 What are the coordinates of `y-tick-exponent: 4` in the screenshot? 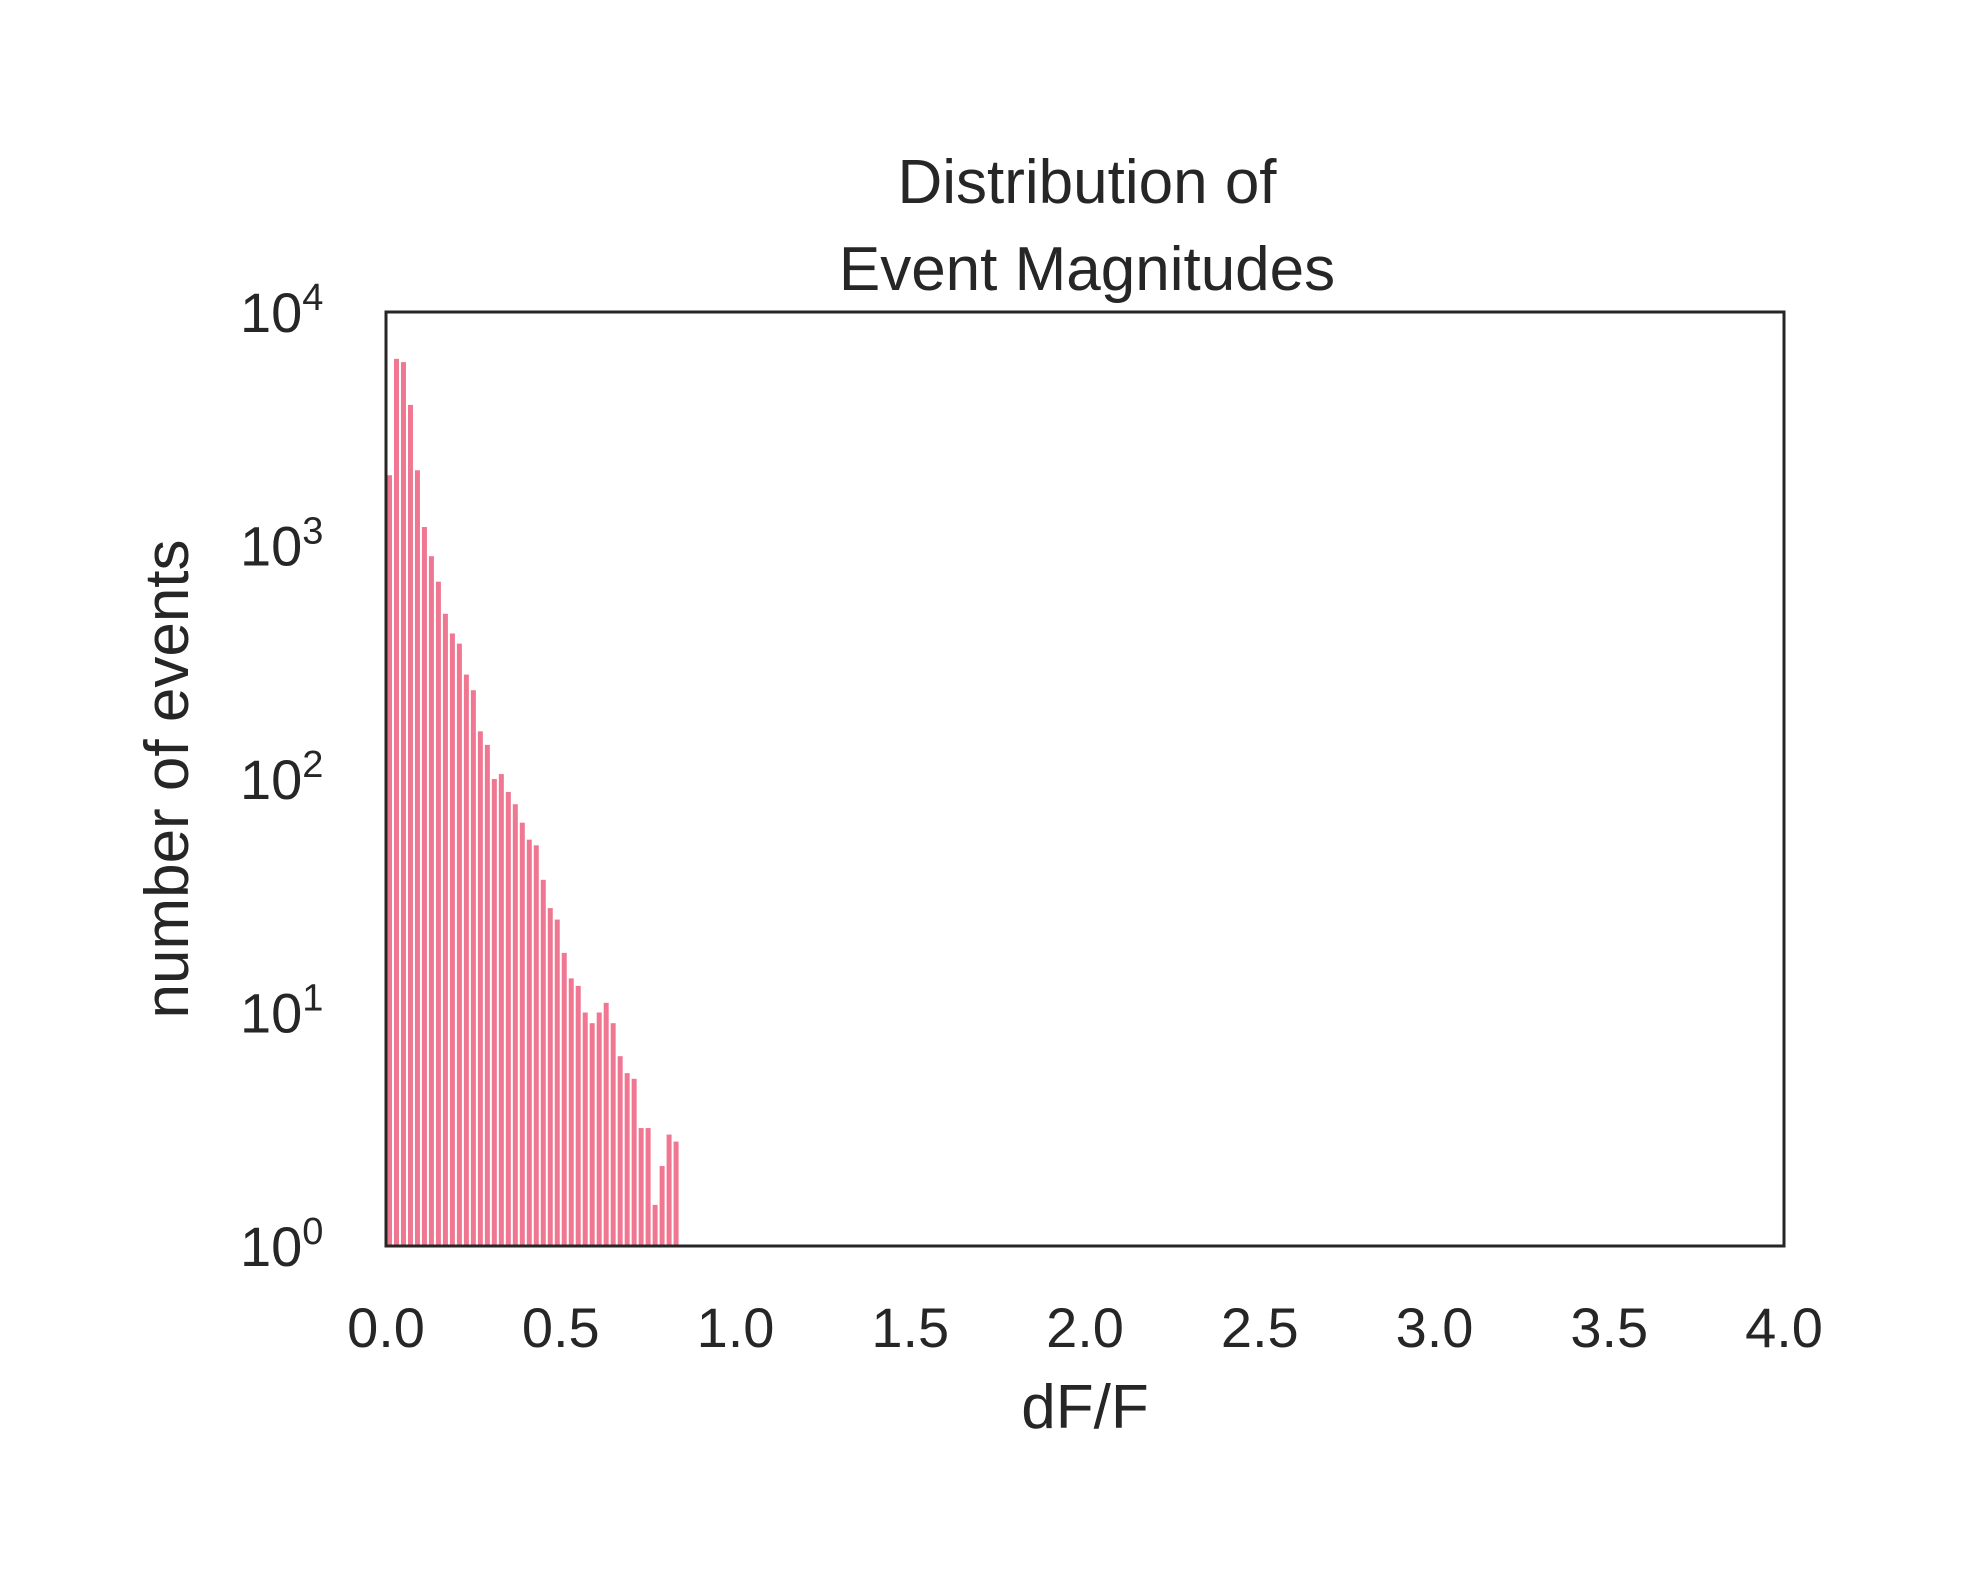 It's located at (312, 298).